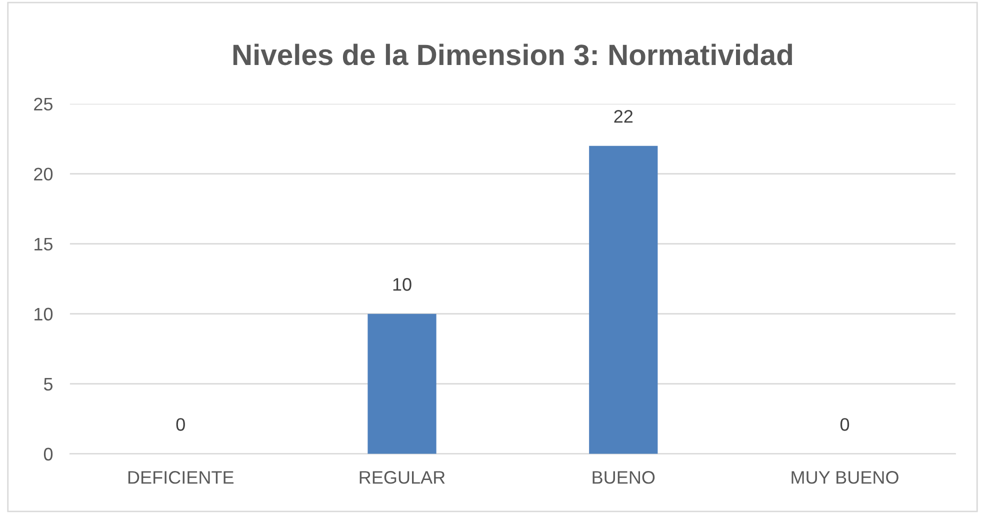  Describe the element at coordinates (43, 104) in the screenshot. I see `y-tick-label: 25` at that location.